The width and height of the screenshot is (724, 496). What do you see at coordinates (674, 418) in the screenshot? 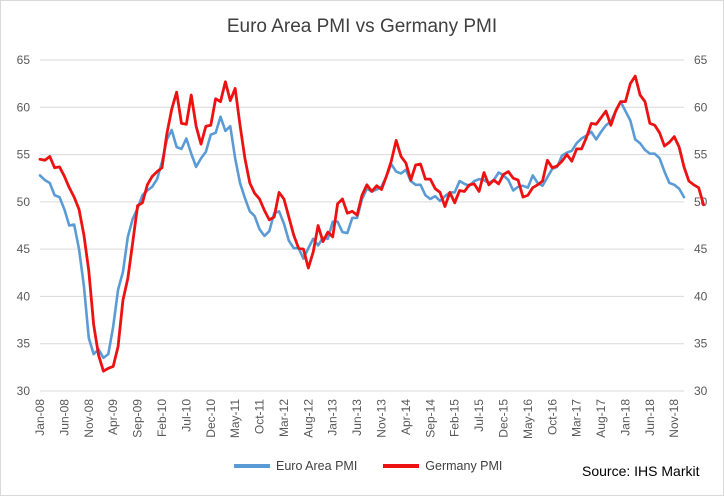
I see `x-tick-label: Nov-18` at bounding box center [674, 418].